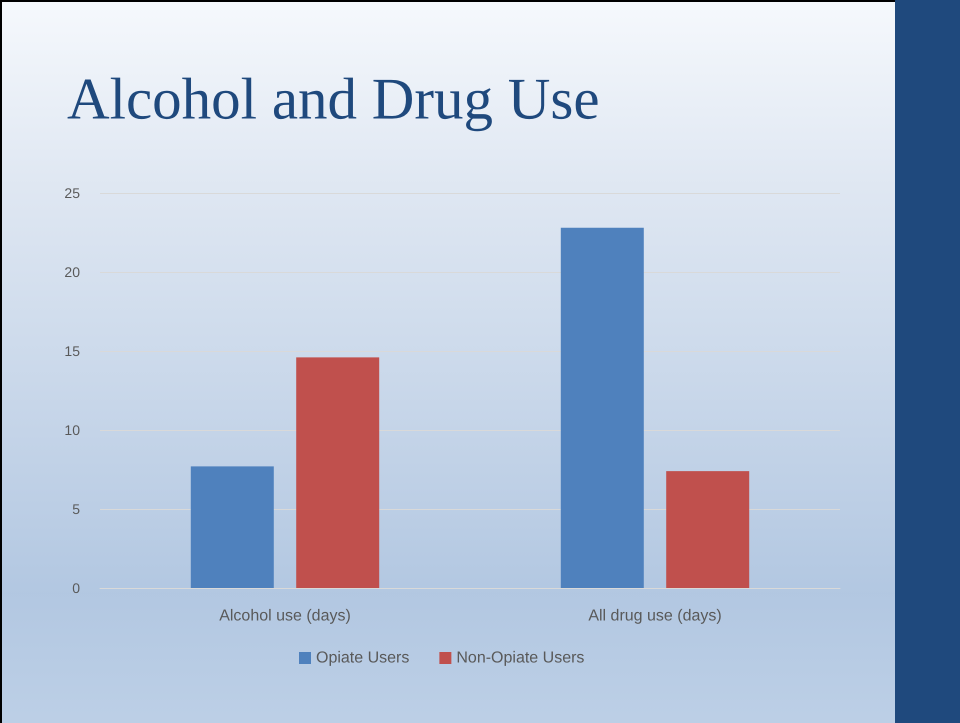  Describe the element at coordinates (72, 193) in the screenshot. I see `y-tick-label: 25` at that location.